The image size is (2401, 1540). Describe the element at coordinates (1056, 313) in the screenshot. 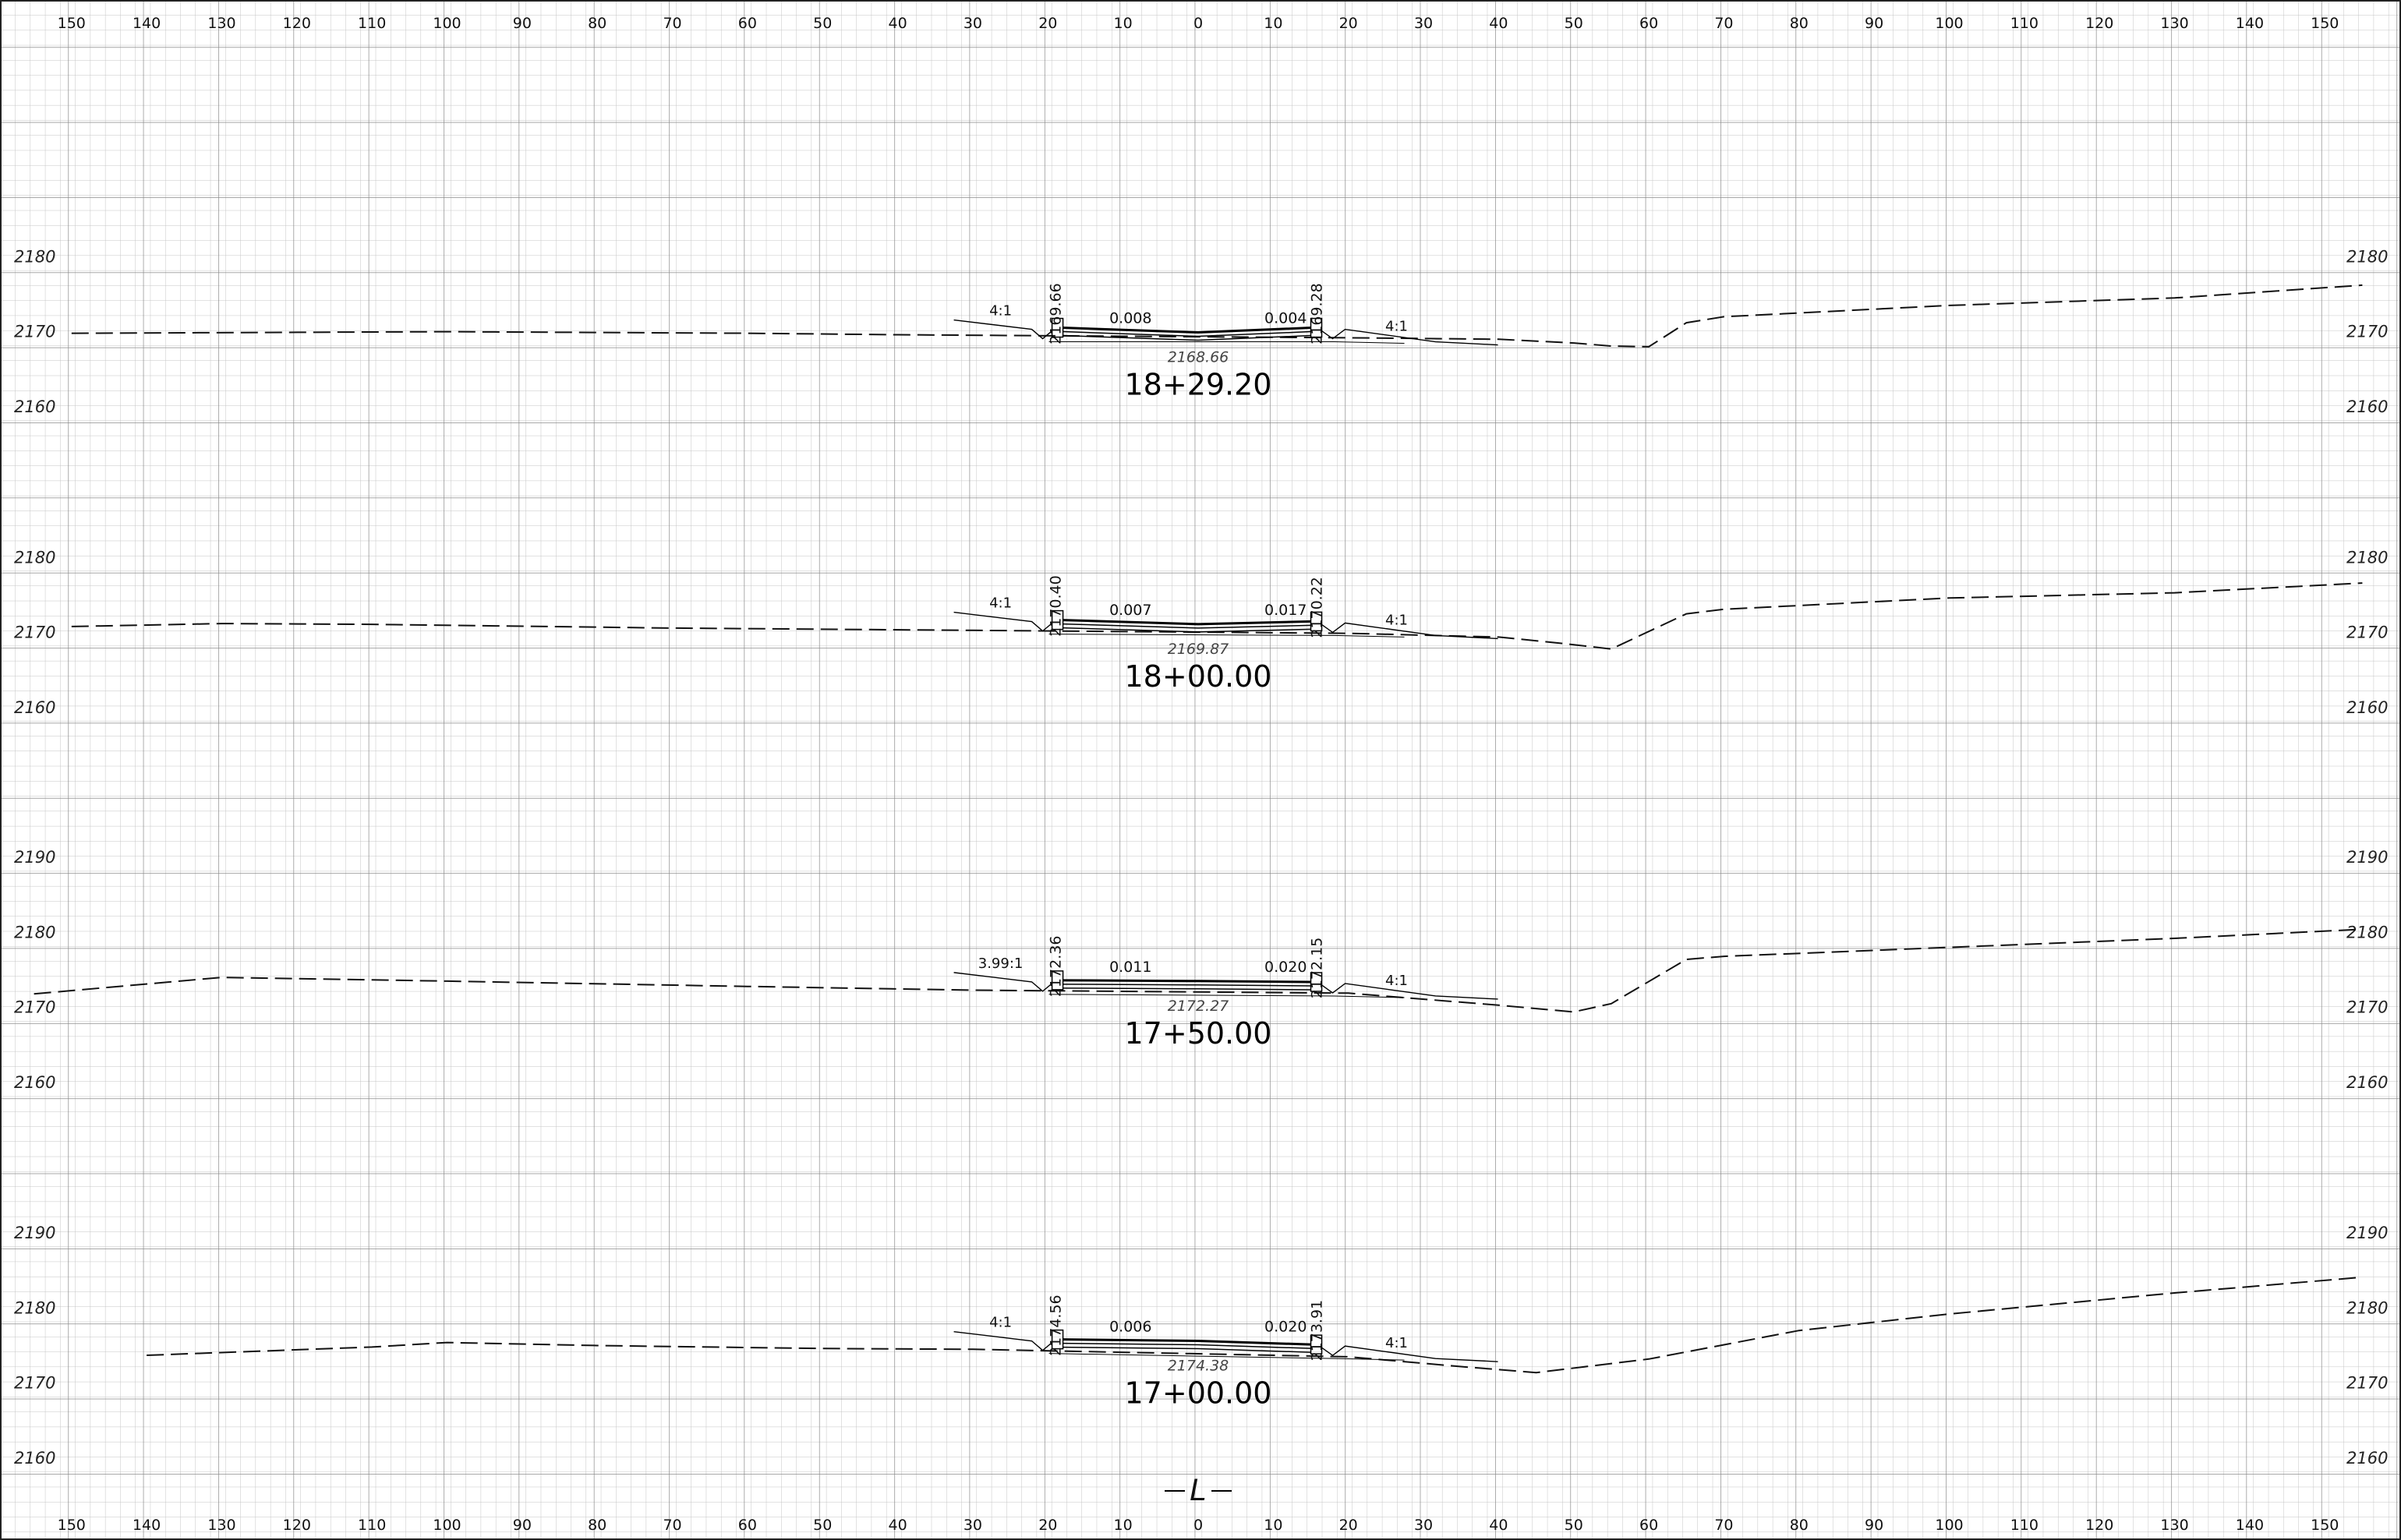

I see `left-edge-elevation: 2169.66` at that location.